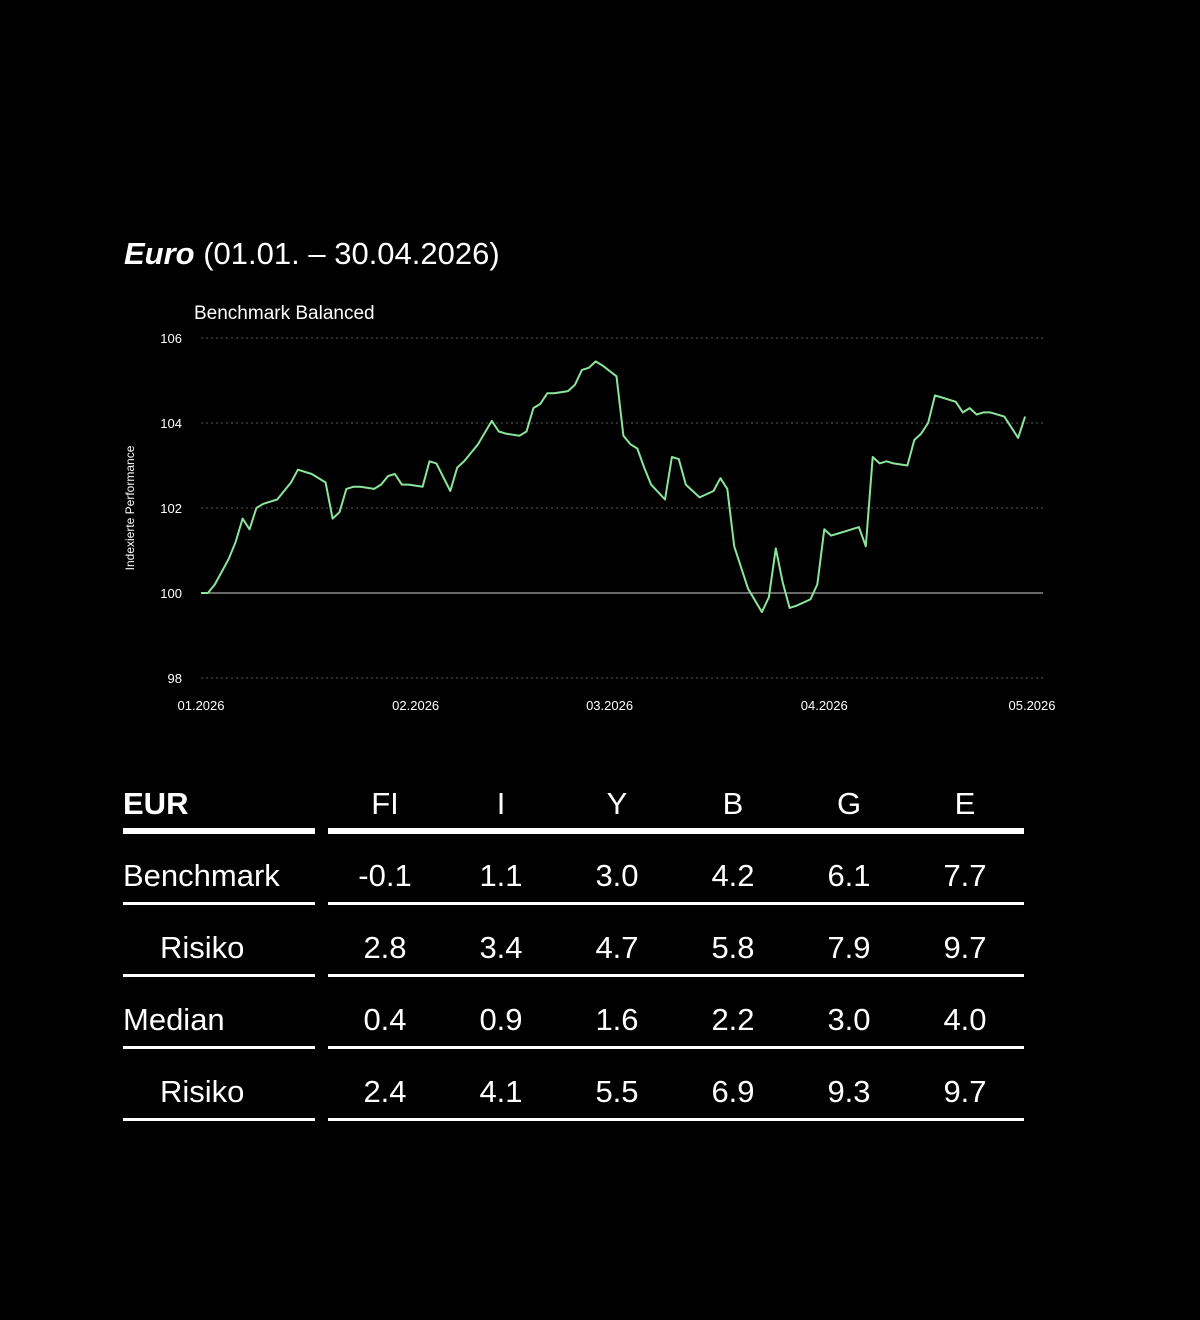 The height and width of the screenshot is (1320, 1200). What do you see at coordinates (501, 875) in the screenshot?
I see `table-cell: 1.1` at bounding box center [501, 875].